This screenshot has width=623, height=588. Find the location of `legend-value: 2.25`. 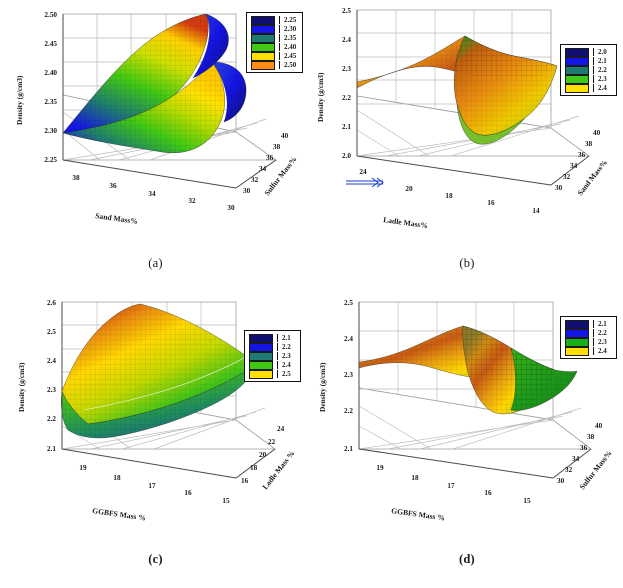

legend-value: 2.25 is located at coordinates (288, 20).